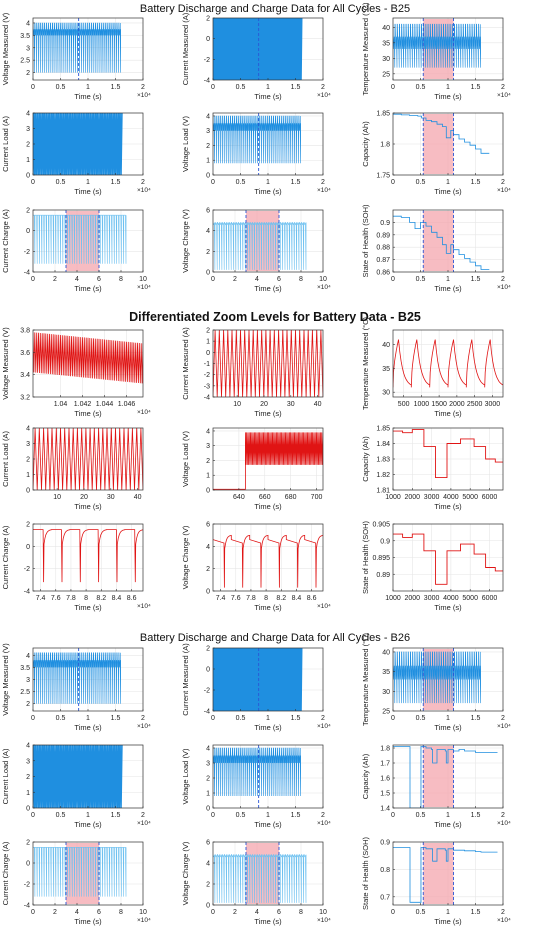  I want to click on x-tick-label: 700, so click(317, 497).